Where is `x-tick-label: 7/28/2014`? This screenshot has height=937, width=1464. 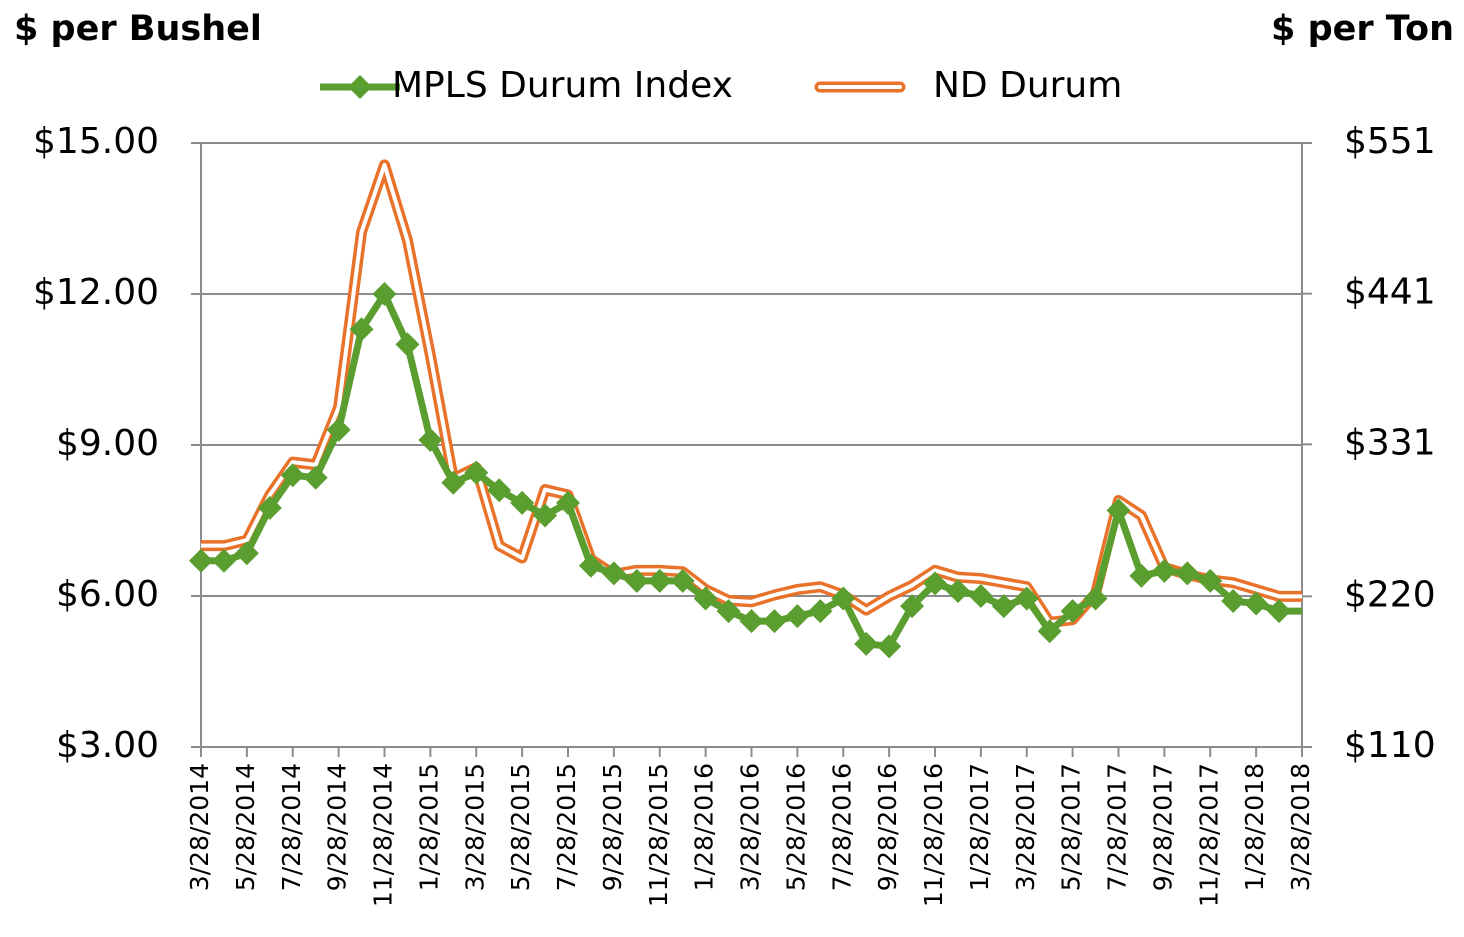 x-tick-label: 7/28/2014 is located at coordinates (291, 827).